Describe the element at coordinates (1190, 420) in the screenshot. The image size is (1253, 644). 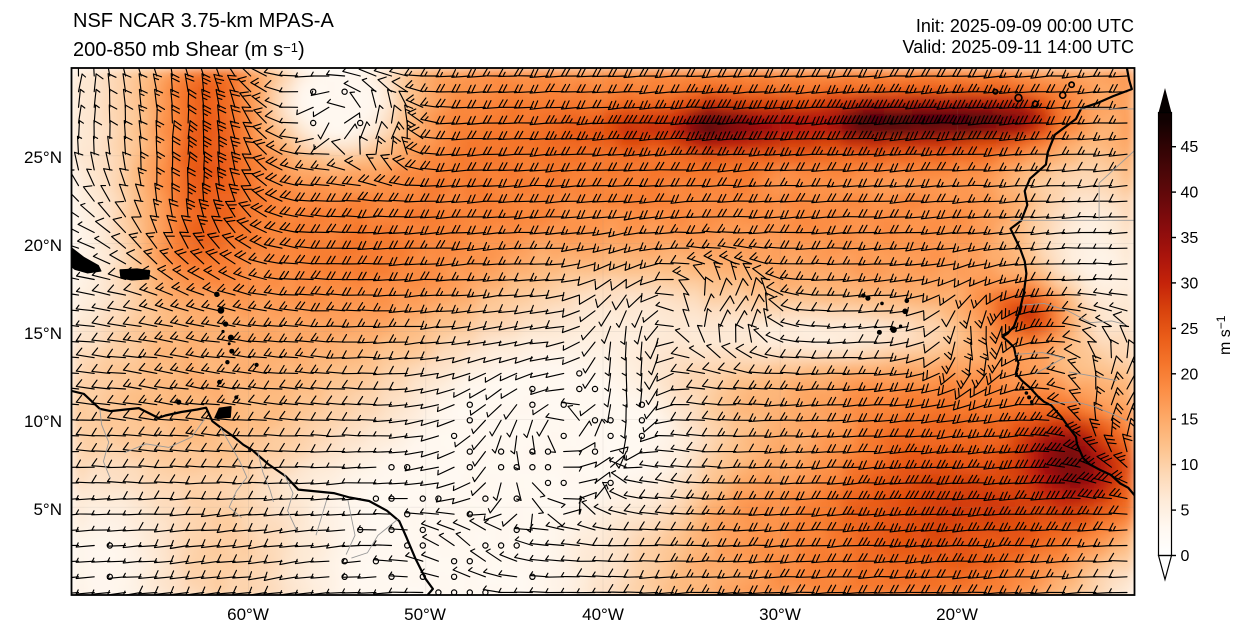
I see `svg-text: 15` at that location.